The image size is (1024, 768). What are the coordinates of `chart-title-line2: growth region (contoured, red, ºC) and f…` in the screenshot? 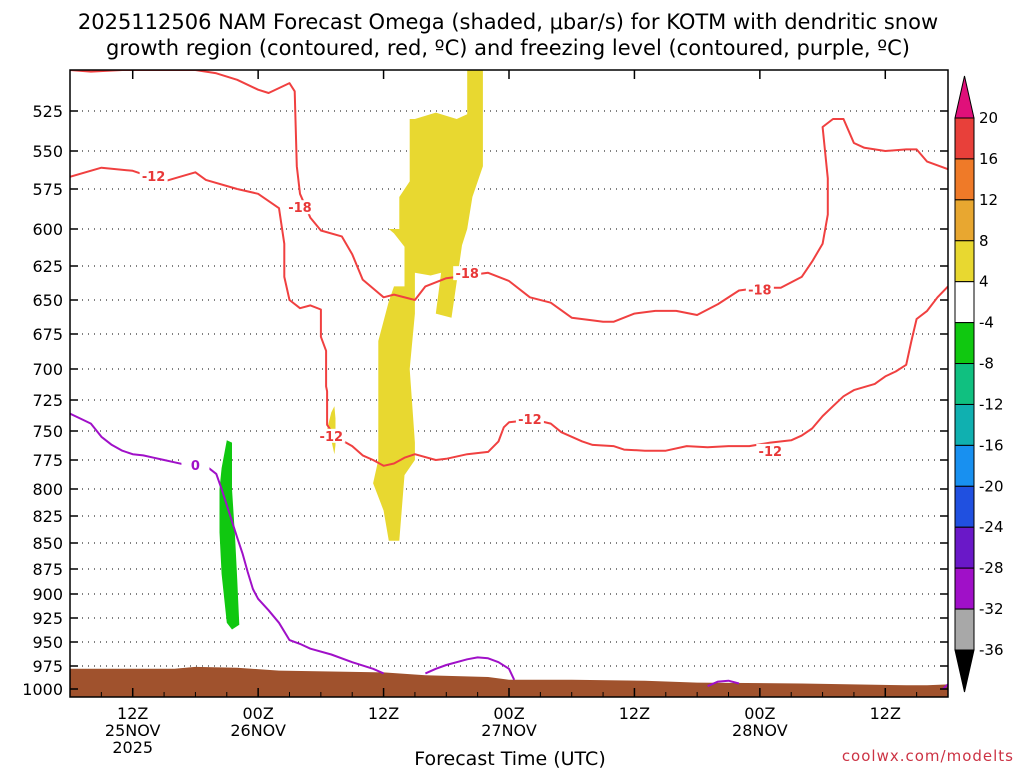 It's located at (508, 48).